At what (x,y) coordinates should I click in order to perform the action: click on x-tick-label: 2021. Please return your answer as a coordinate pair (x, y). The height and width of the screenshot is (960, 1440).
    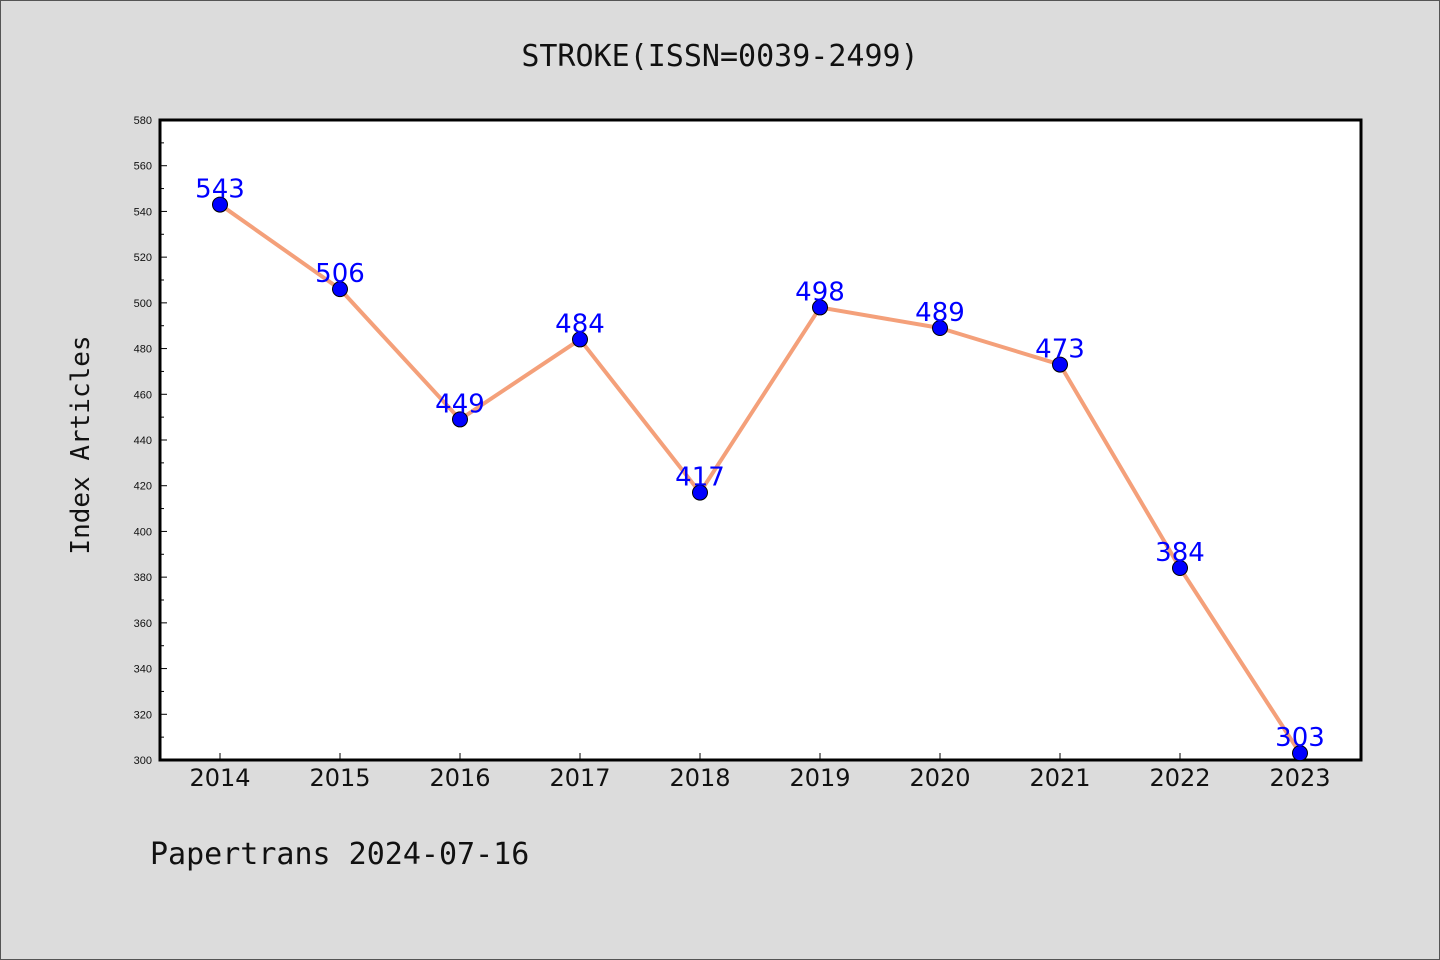
    Looking at the image, I should click on (1059, 778).